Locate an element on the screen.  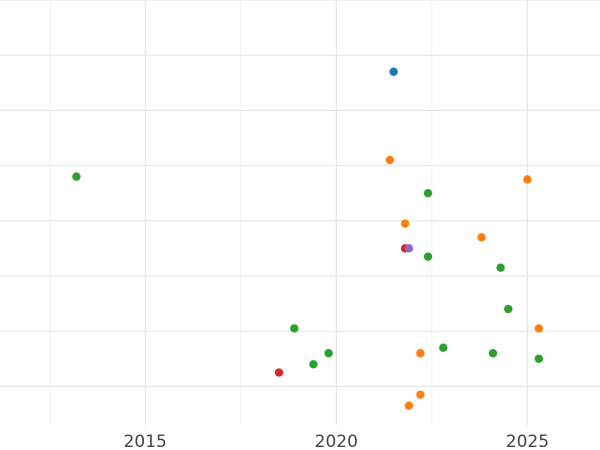
x-tick-label-2: 2025 is located at coordinates (527, 441).